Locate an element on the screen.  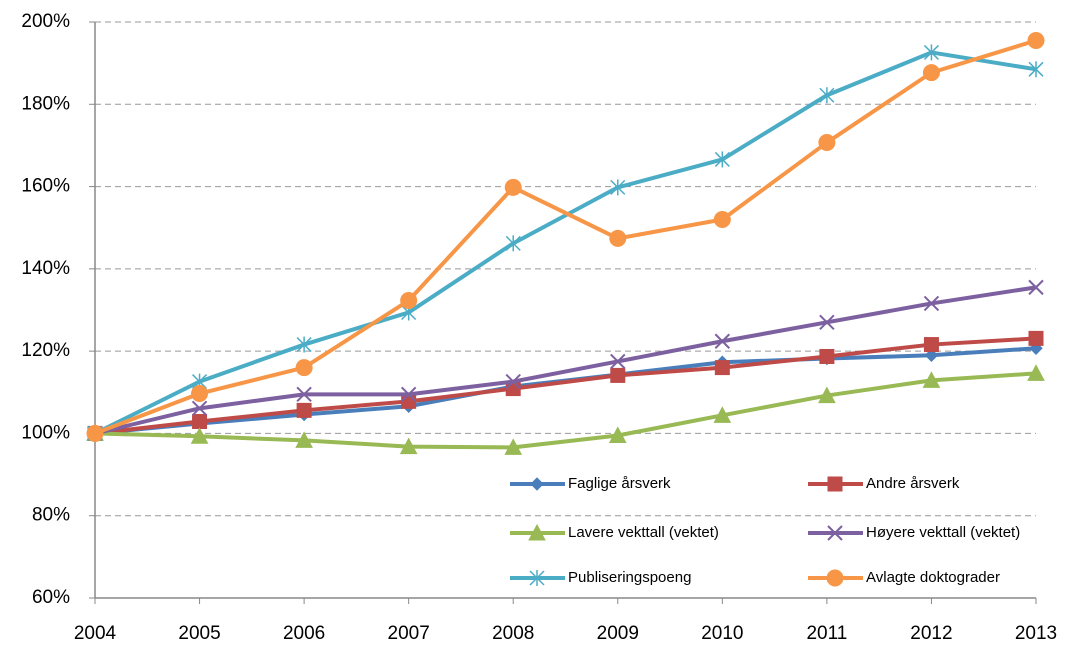
y-tick-label: 160% is located at coordinates (45, 186).